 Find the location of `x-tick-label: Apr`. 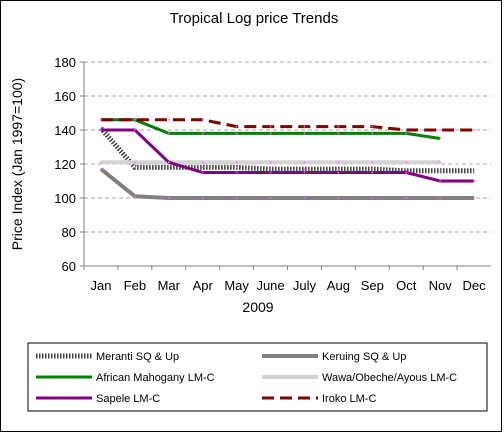

x-tick-label: Apr is located at coordinates (203, 285).